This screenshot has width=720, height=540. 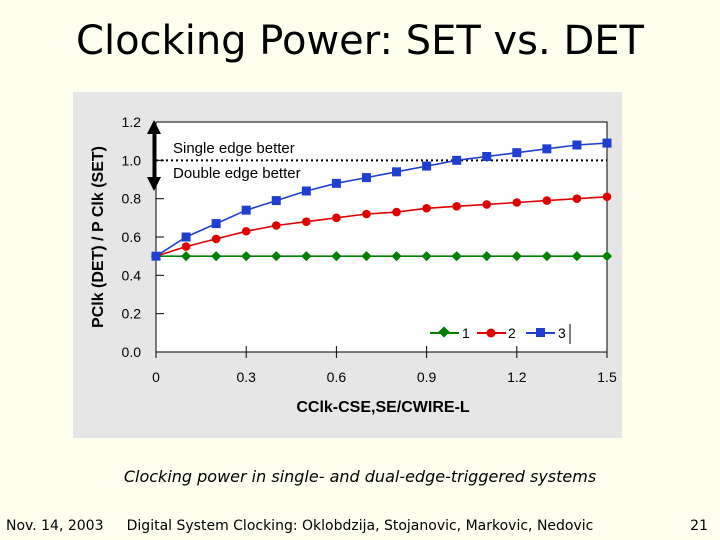 I want to click on legend-label-3: 3, so click(x=562, y=333).